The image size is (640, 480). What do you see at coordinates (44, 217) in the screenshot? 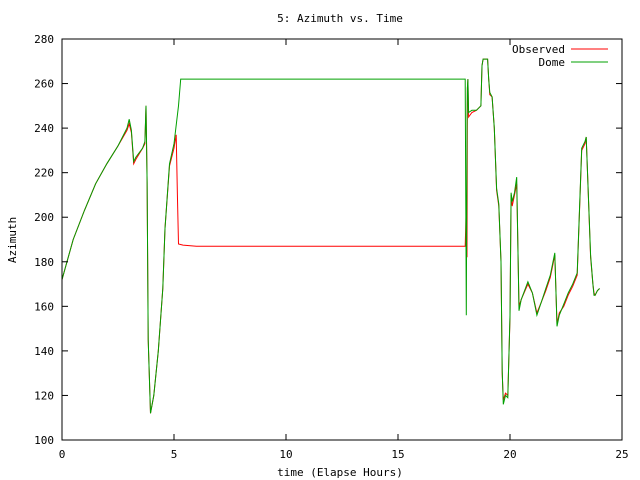
I see `y-tick-label: 200` at bounding box center [44, 217].